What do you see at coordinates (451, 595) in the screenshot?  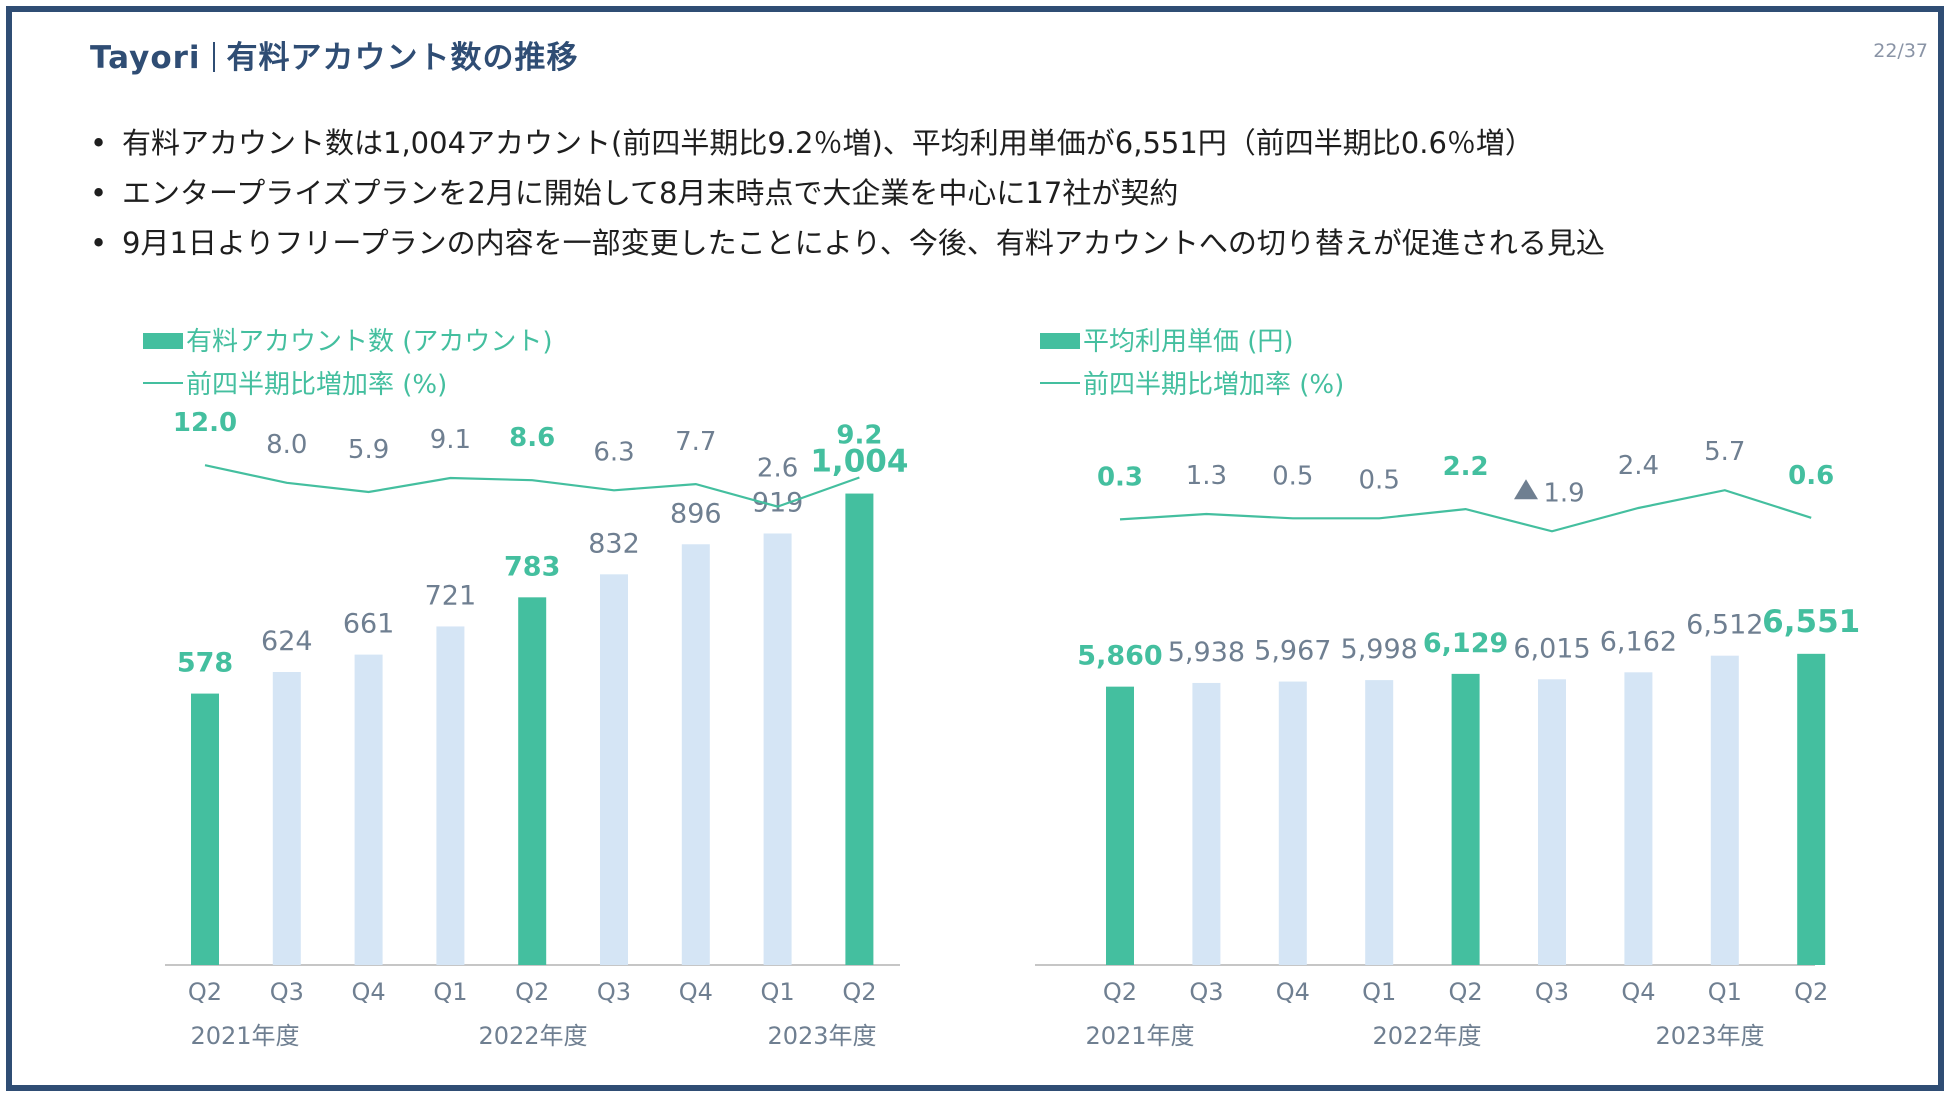 I see `bar-value-label: 721` at bounding box center [451, 595].